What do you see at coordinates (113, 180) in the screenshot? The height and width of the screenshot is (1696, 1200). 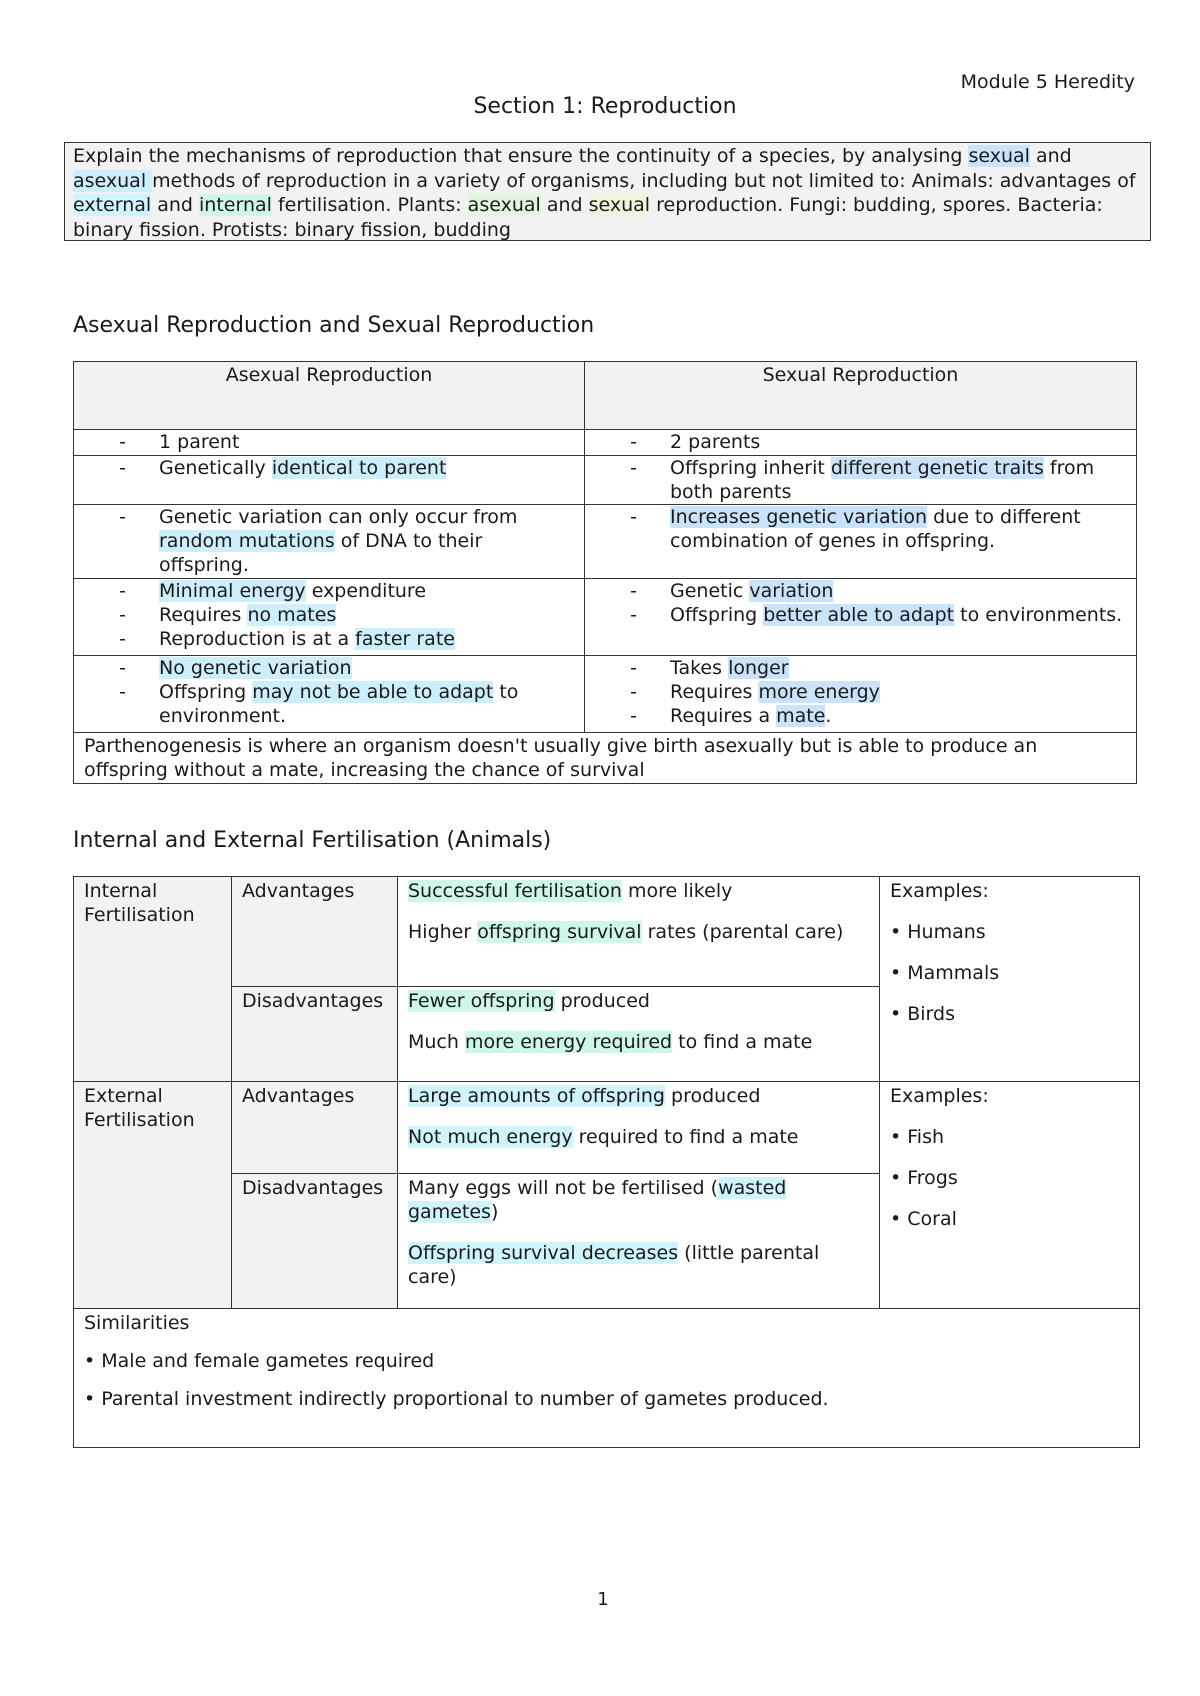 I see `highlighted-text: asexual` at bounding box center [113, 180].